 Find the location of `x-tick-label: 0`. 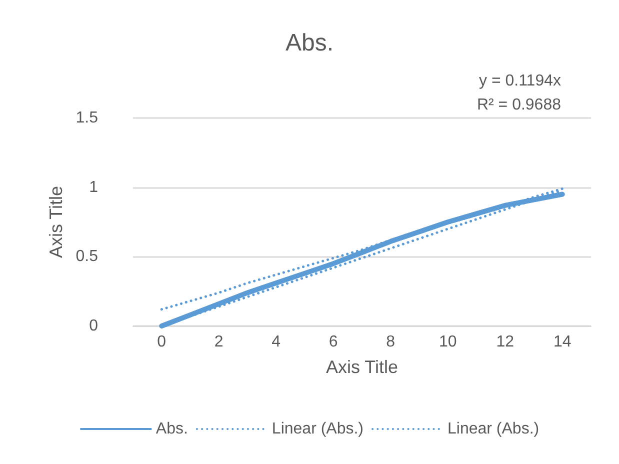

x-tick-label: 0 is located at coordinates (161, 342).